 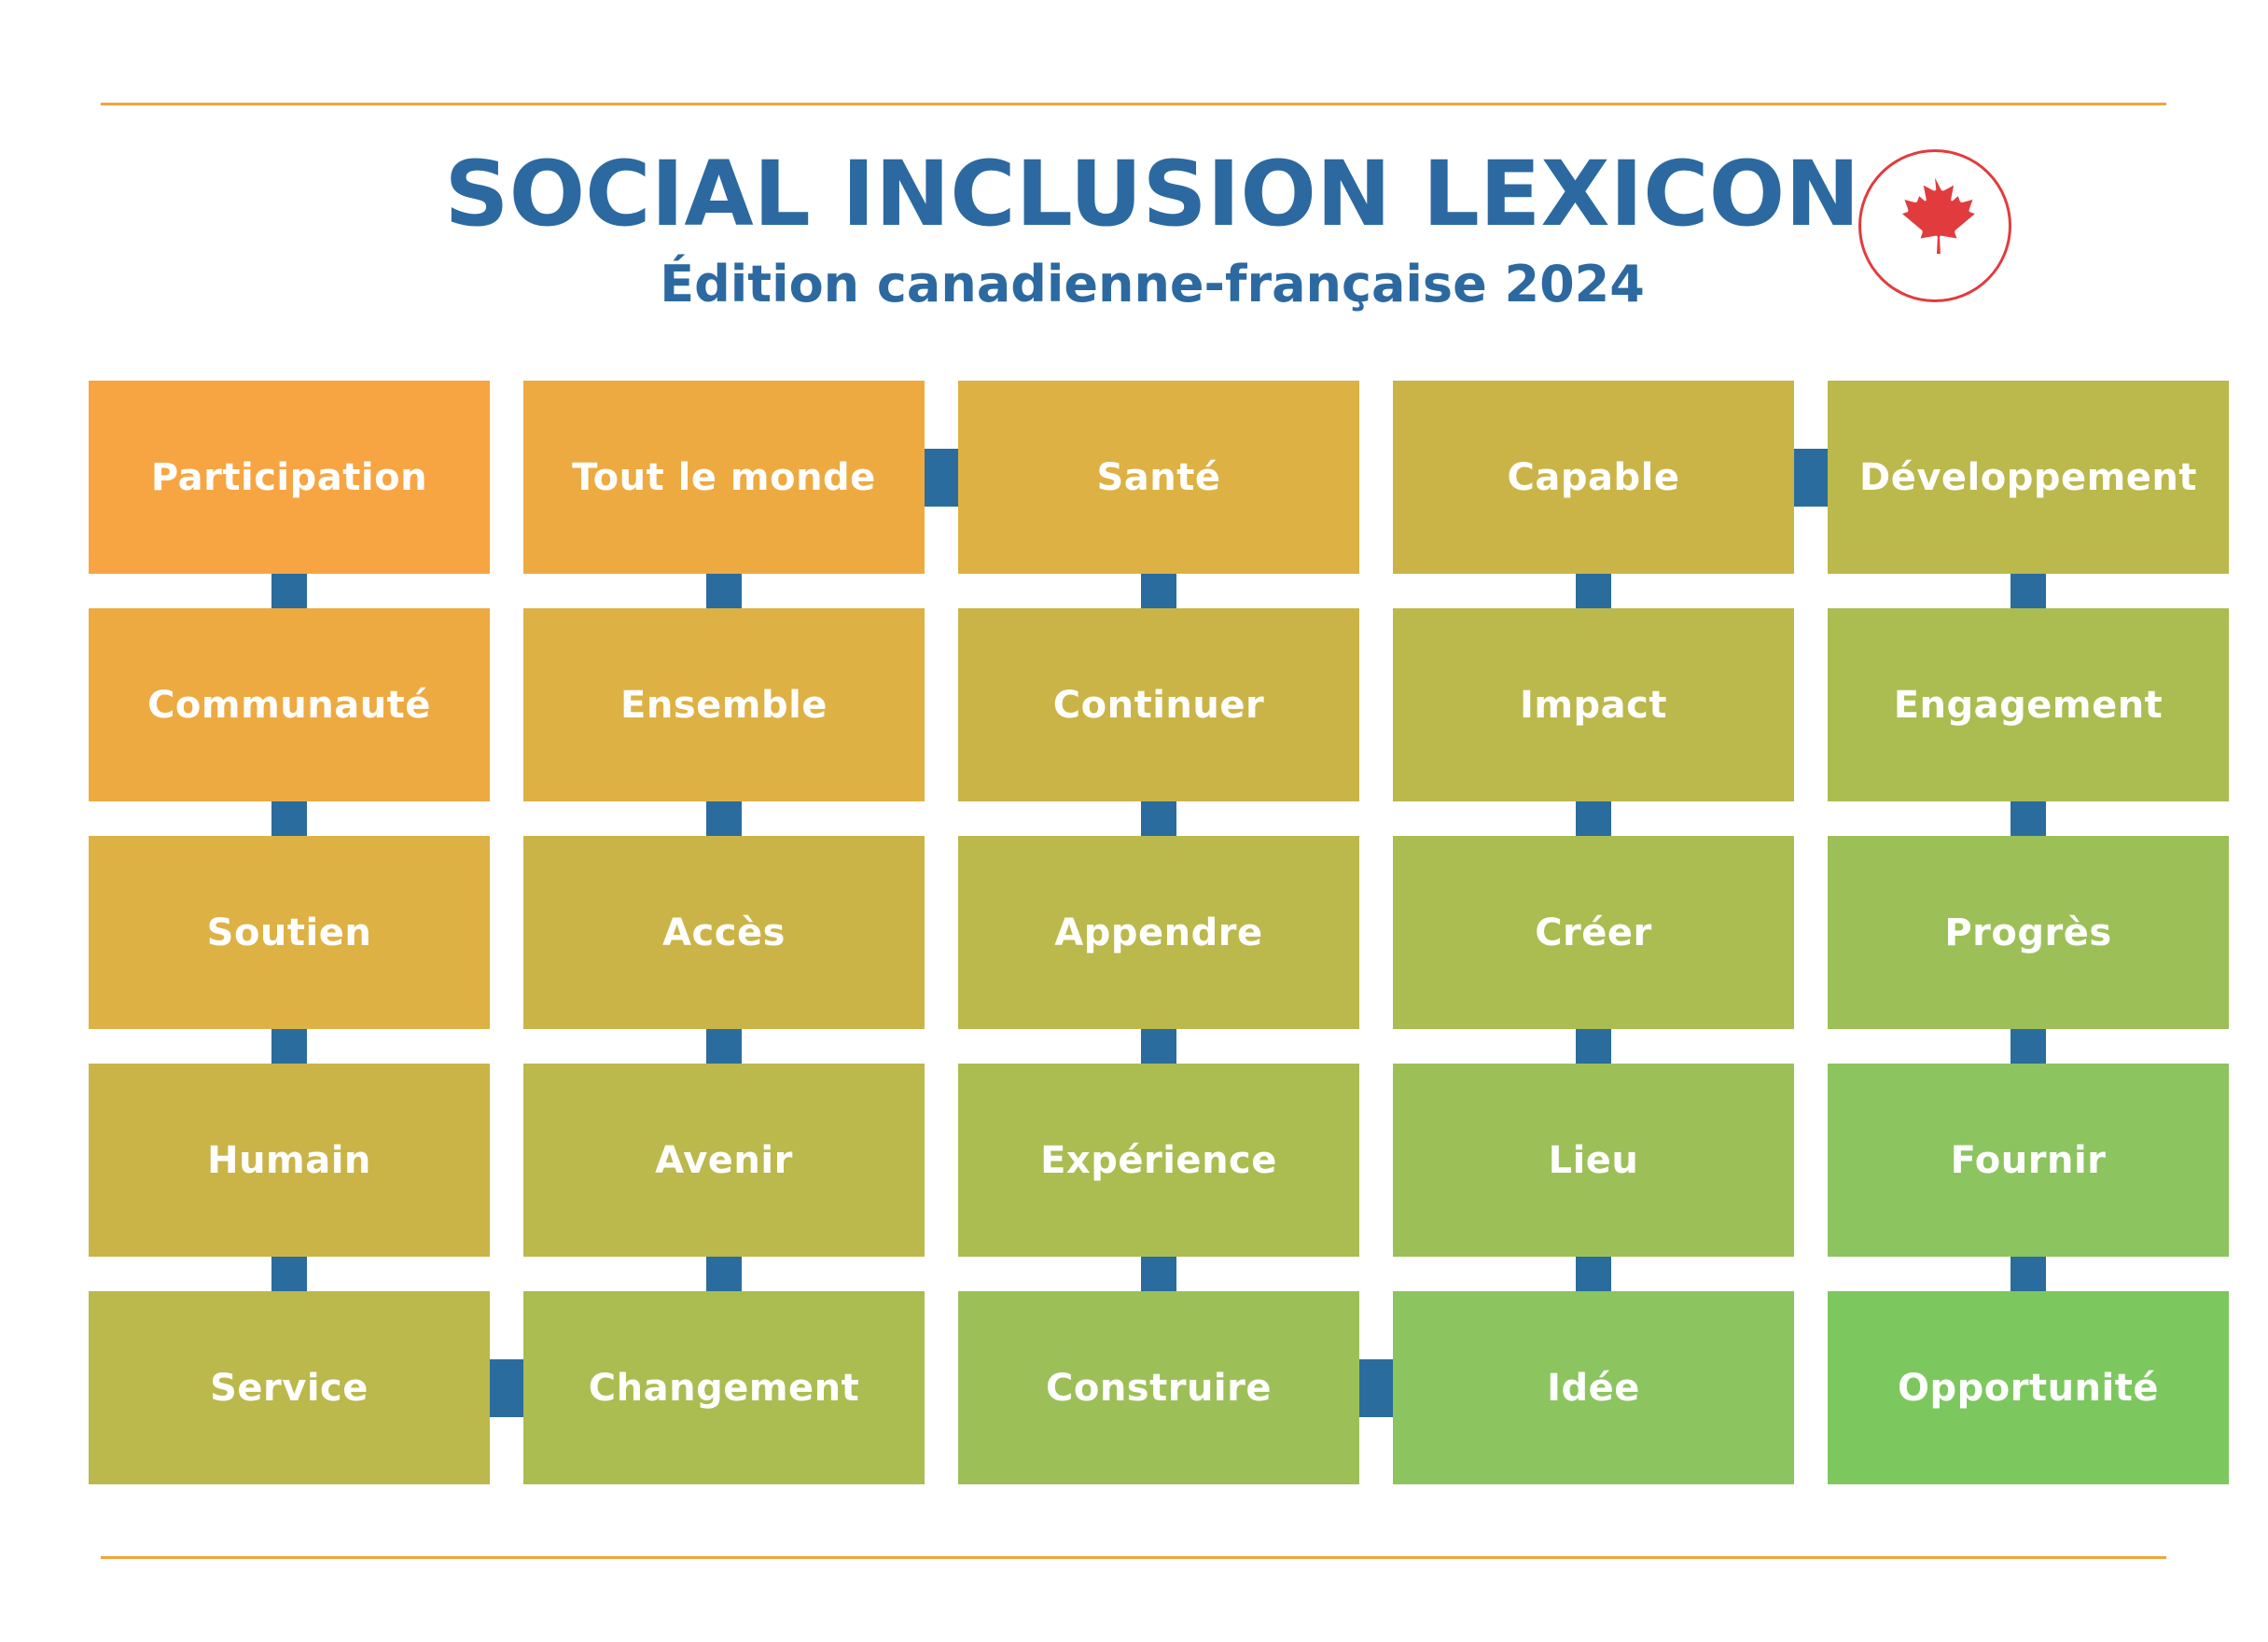 I want to click on word-tile-label: Expérience, so click(x=1158, y=1160).